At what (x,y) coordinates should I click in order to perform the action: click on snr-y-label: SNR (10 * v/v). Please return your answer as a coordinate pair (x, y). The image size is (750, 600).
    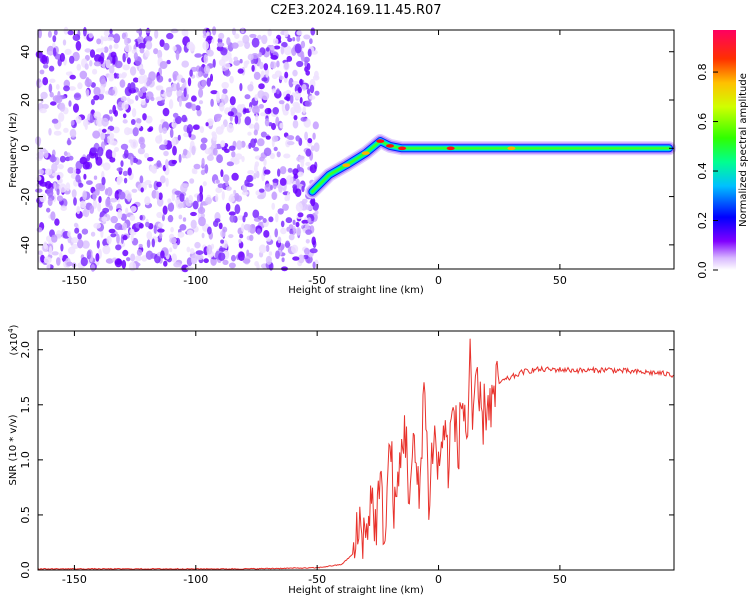
    Looking at the image, I should click on (13, 449).